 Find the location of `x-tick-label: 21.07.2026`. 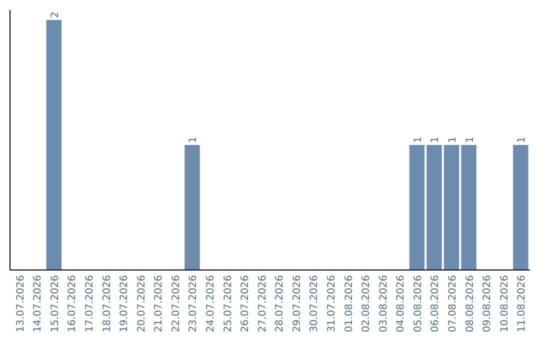

x-tick-label: 21.07.2026 is located at coordinates (159, 303).